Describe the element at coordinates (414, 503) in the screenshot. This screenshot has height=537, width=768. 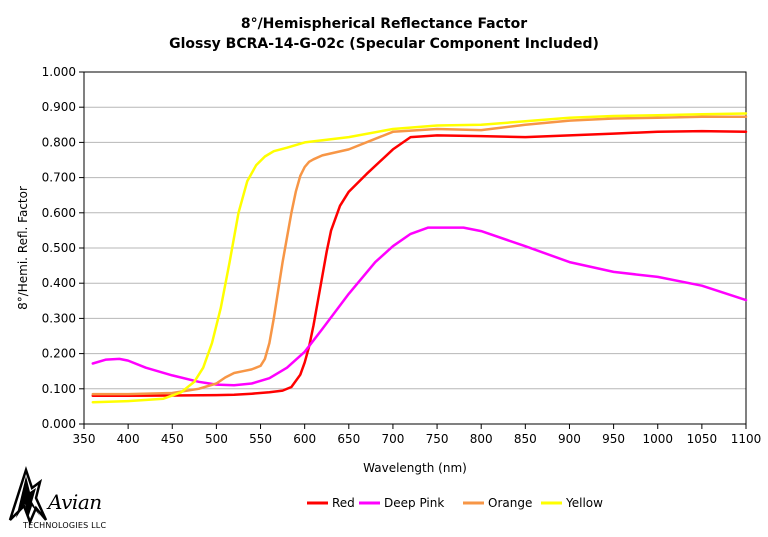
I see `legend-label: Deep Pink` at that location.